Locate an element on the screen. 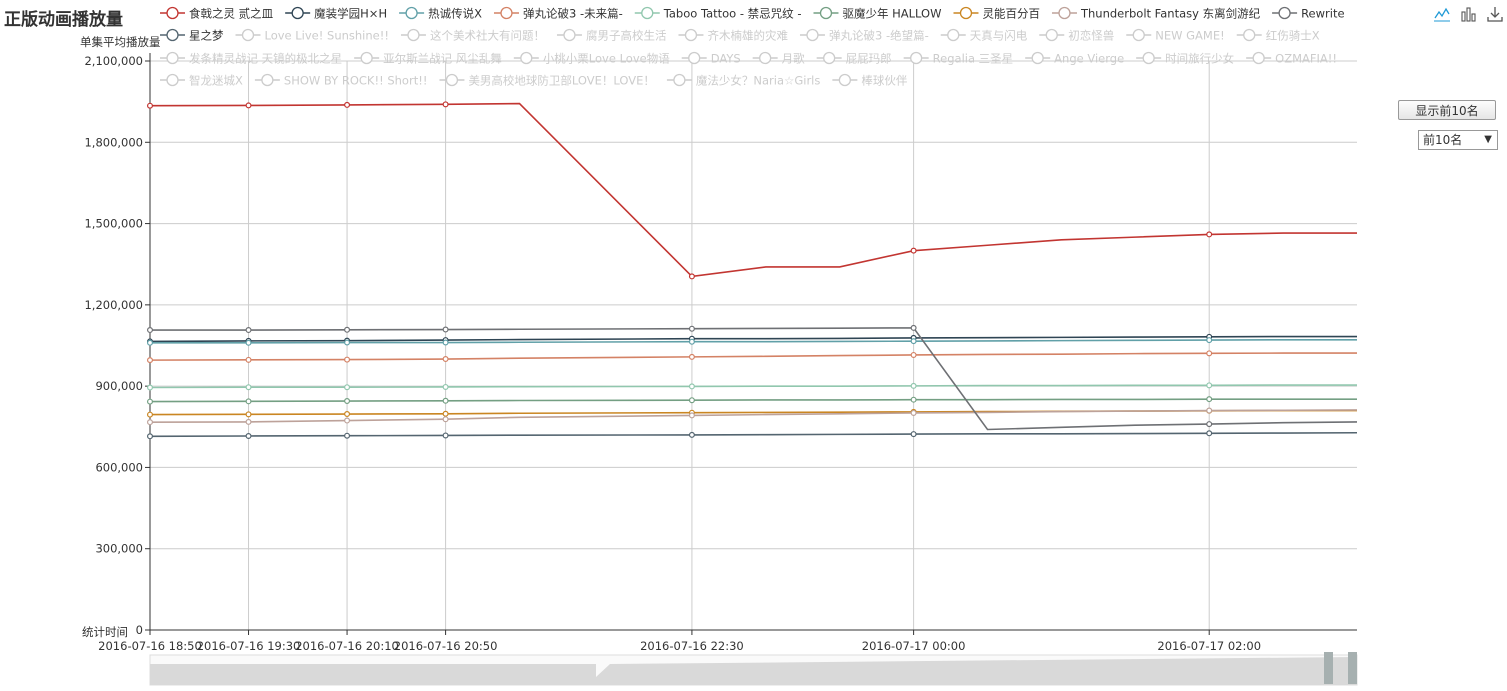 The width and height of the screenshot is (1507, 691). legend-item: OZMAFIA!! is located at coordinates (1291, 59).